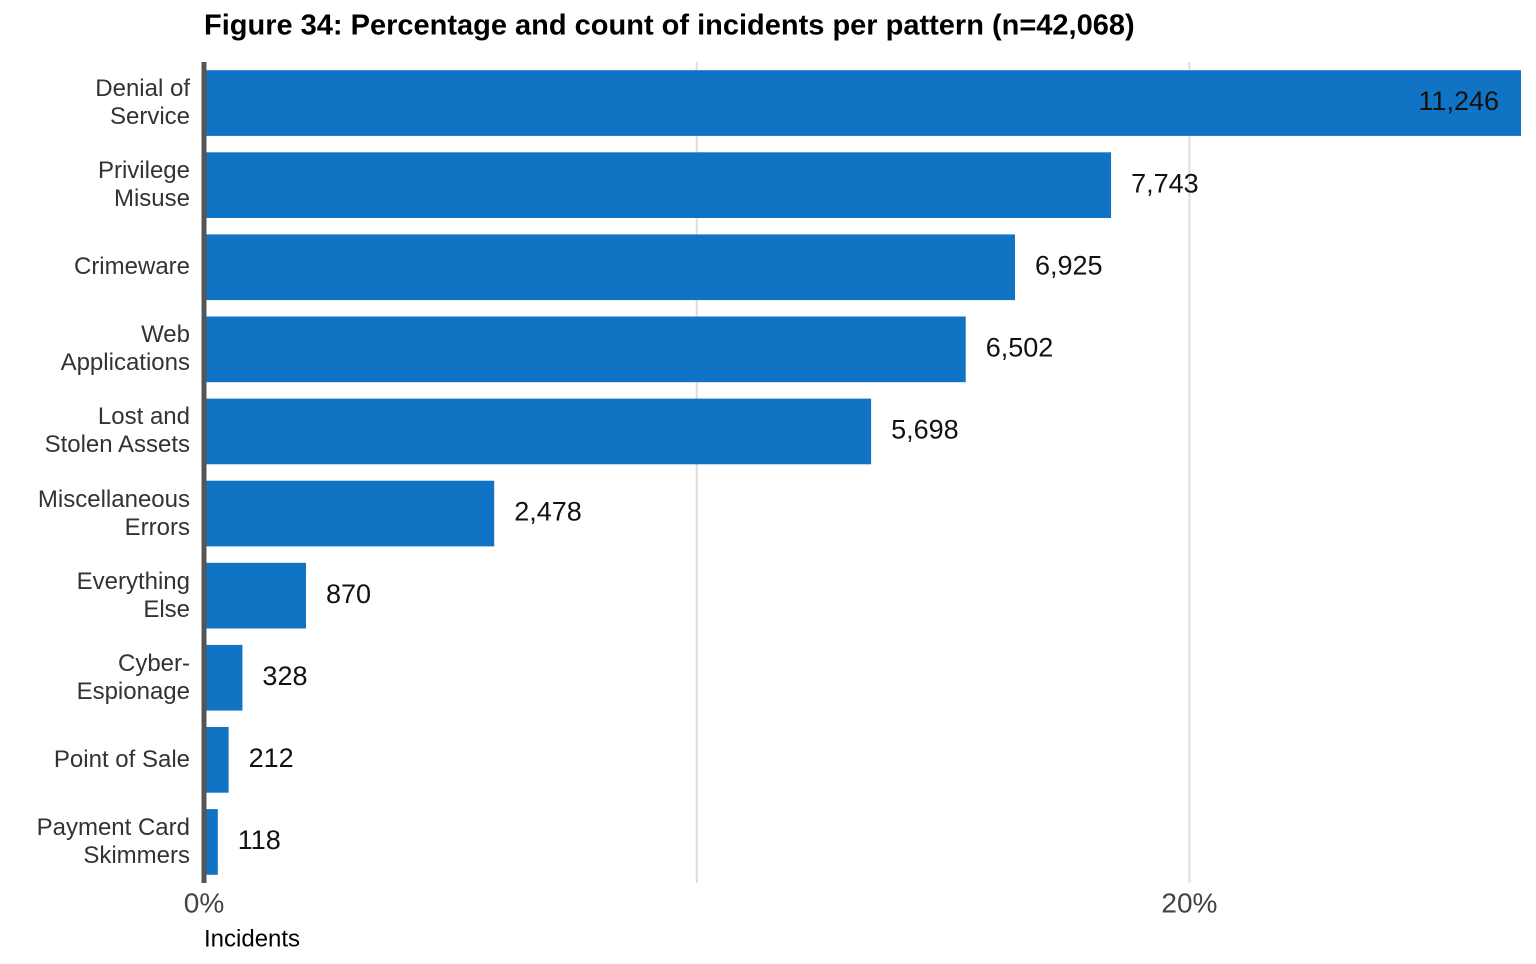 The width and height of the screenshot is (1536, 964). Describe the element at coordinates (113, 513) in the screenshot. I see `y-tick-label: Miscellaneous Errors` at that location.